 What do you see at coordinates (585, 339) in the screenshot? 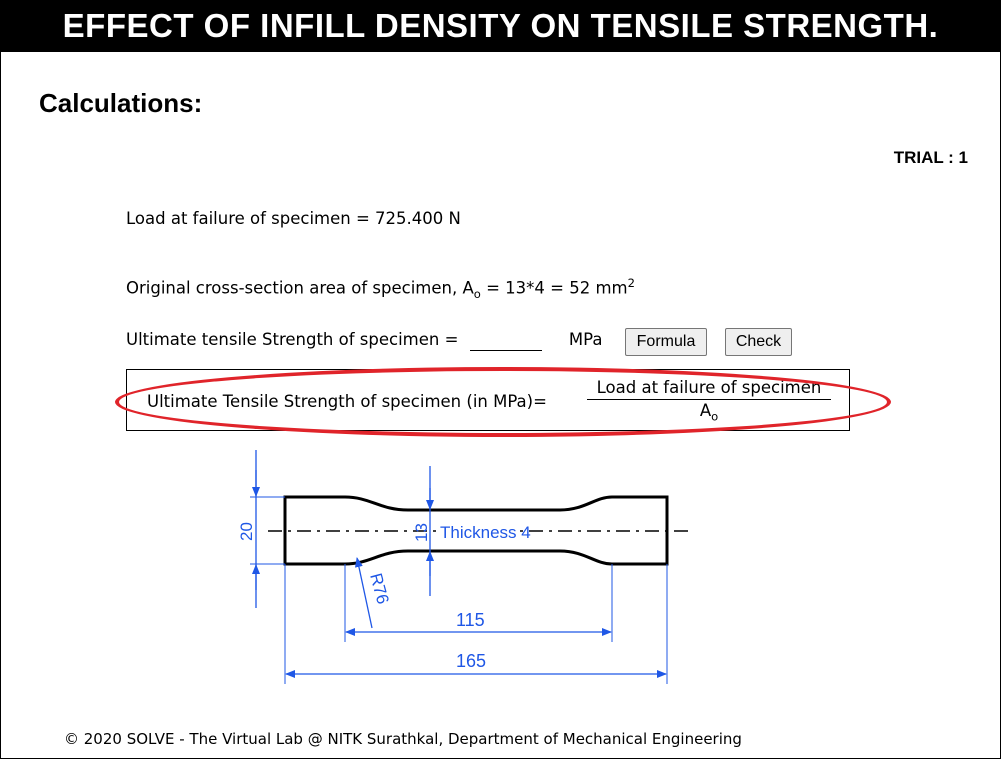
I see `uts-unit: MPa` at bounding box center [585, 339].